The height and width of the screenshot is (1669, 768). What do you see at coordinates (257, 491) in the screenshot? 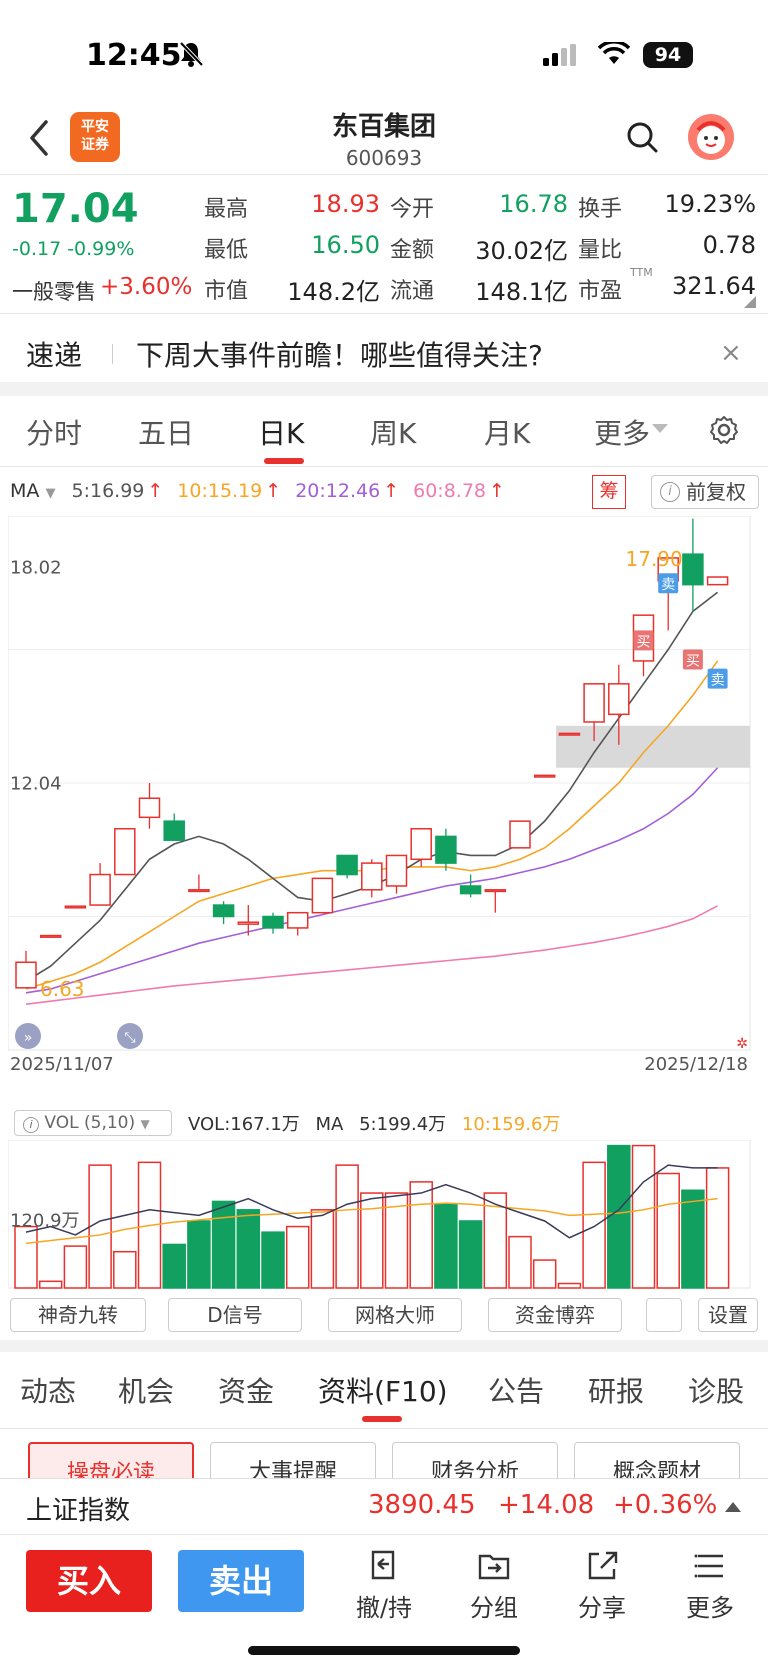
I see `ma-legend: MA ▼ 5:16.99 ↑ 10:15.19 ↑ 20:12.46 ↑ 60:8.78 ↑` at bounding box center [257, 491].